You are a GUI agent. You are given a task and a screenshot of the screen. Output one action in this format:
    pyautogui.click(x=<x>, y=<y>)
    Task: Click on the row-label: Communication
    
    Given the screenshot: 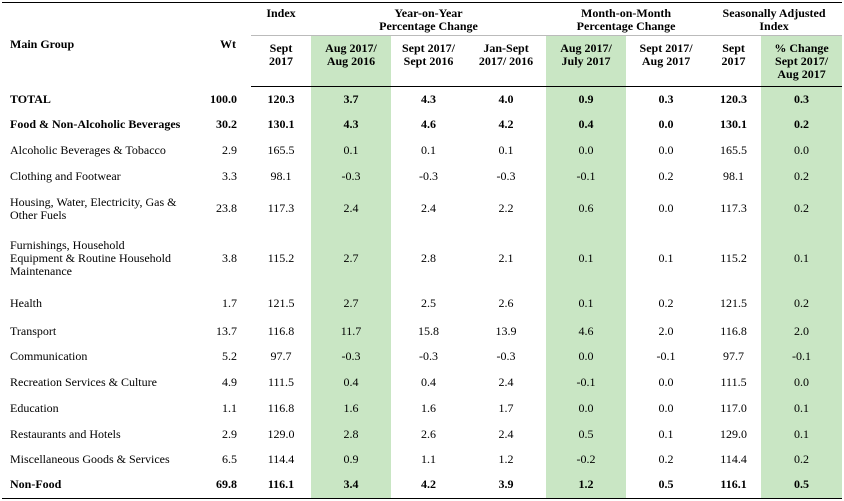 What is the action you would take?
    pyautogui.click(x=49, y=356)
    